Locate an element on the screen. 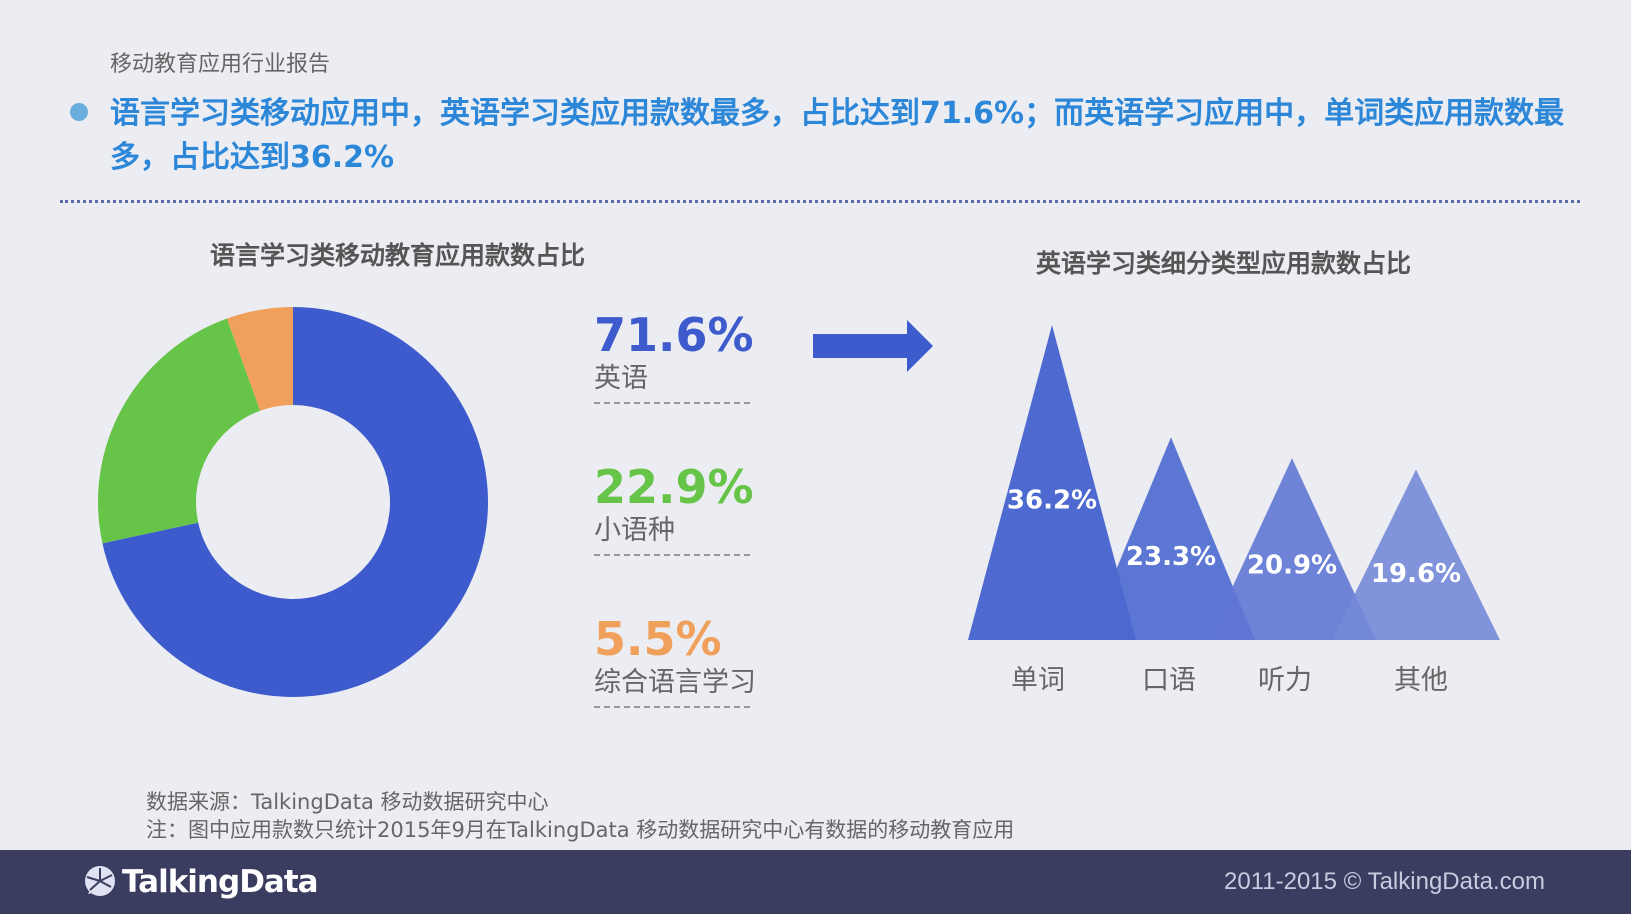 The image size is (1631, 914). talkingdata-logo-text: TalkingData is located at coordinates (220, 882).